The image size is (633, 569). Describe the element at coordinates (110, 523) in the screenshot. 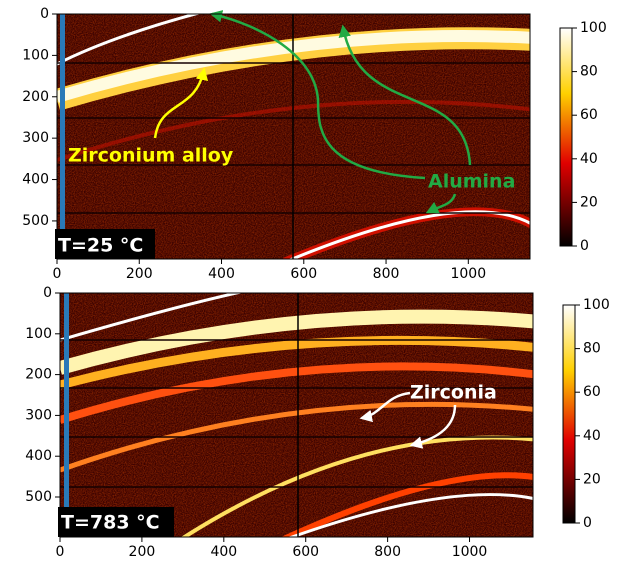

I see `annotation: T=783 °C` at that location.